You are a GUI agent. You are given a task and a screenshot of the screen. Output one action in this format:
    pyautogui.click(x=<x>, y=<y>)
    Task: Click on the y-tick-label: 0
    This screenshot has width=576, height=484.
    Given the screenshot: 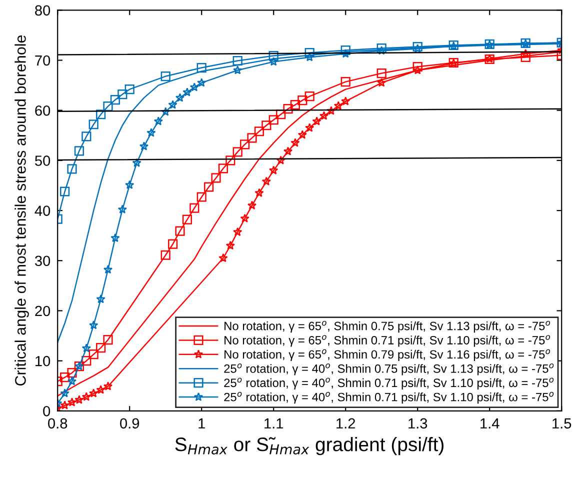 What is the action you would take?
    pyautogui.click(x=46, y=411)
    